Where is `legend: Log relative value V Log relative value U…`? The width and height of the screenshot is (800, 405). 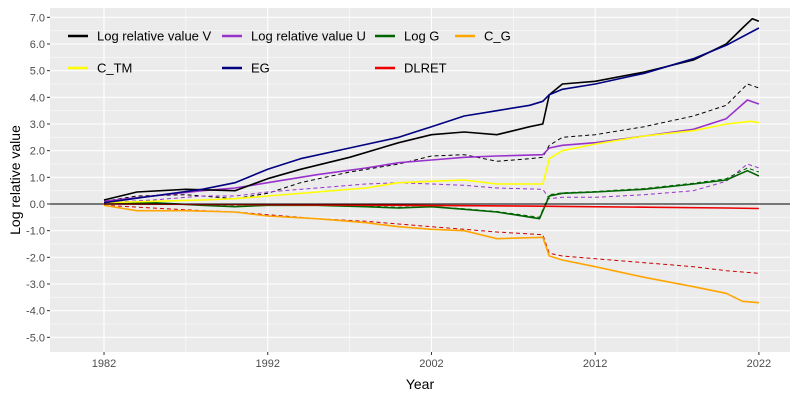 legend: Log relative value V Log relative value U… is located at coordinates (289, 52).